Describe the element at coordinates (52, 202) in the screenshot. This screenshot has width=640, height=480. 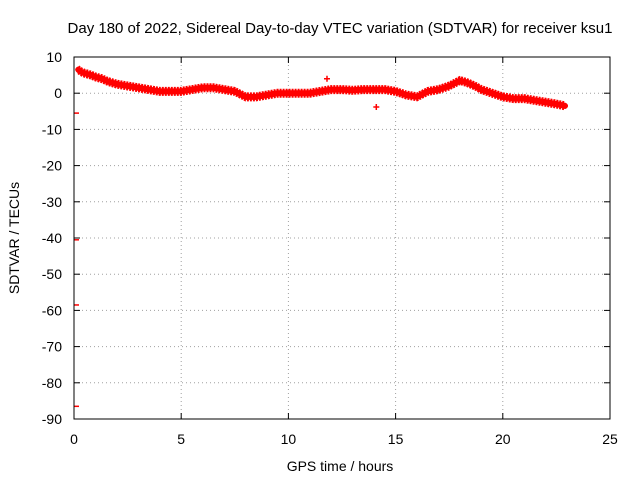
I see `y-tick-label: -30` at that location.